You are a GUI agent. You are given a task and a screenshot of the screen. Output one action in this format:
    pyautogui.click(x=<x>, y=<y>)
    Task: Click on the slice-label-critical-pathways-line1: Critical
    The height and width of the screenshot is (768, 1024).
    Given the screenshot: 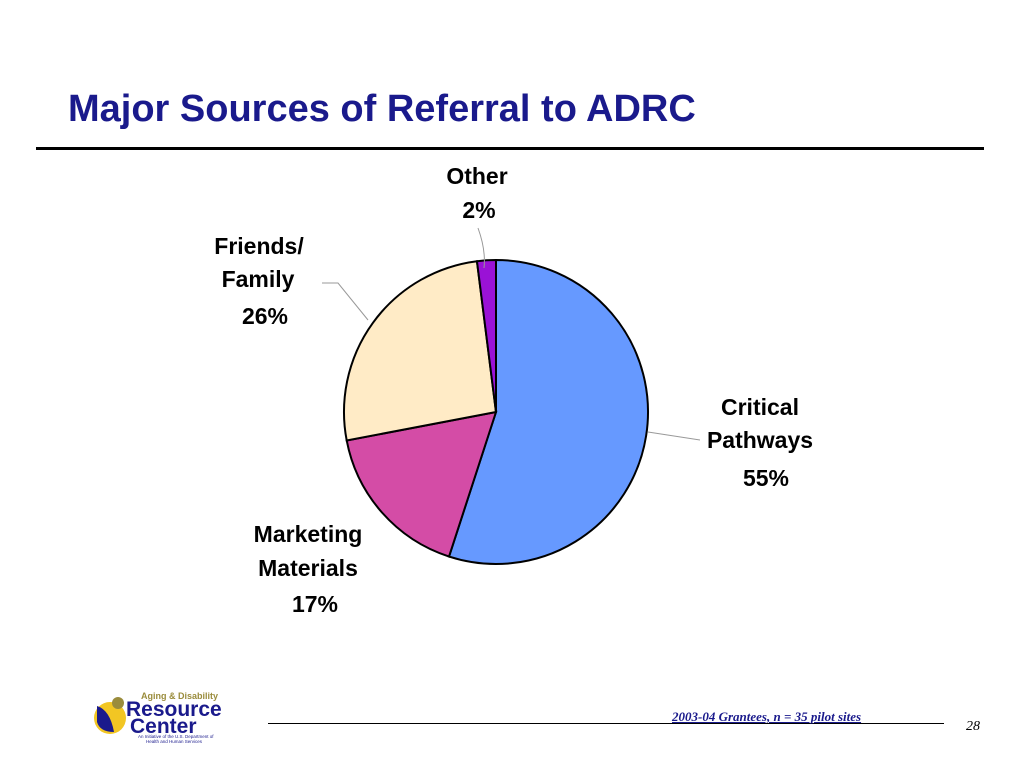 What is the action you would take?
    pyautogui.click(x=760, y=407)
    